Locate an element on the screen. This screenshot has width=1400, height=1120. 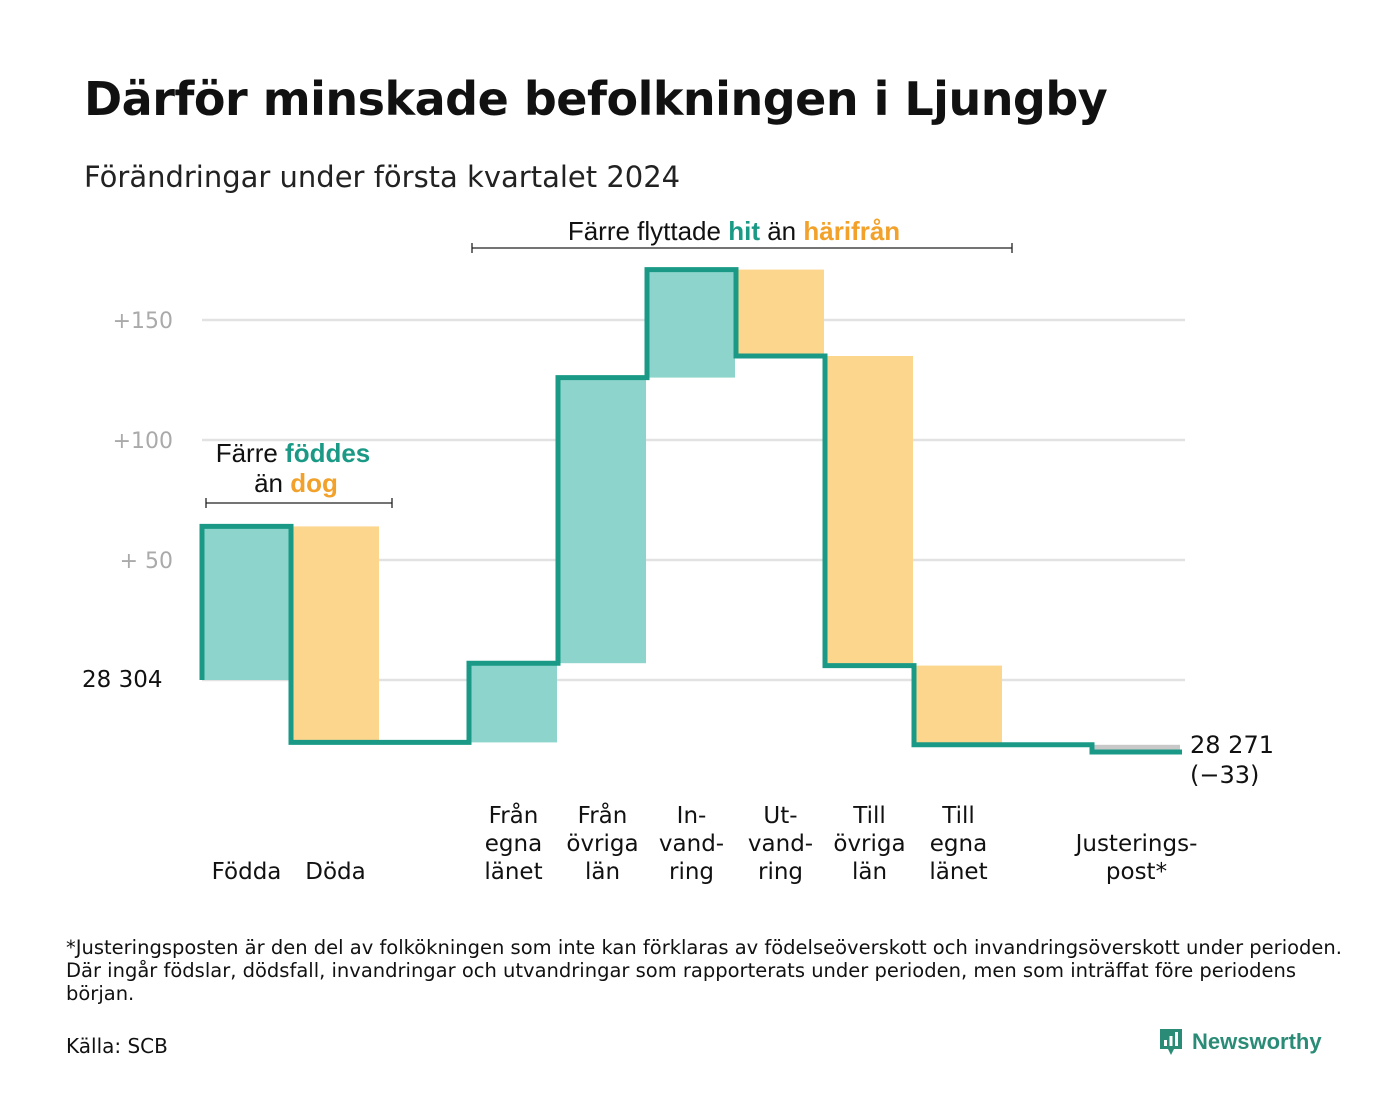
category-label: Födda is located at coordinates (247, 872).